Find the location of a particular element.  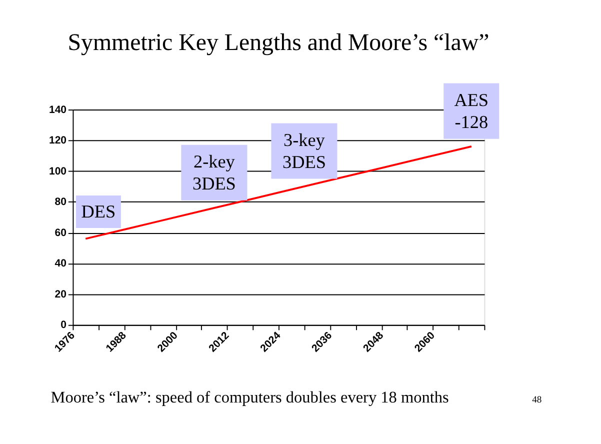

chart-title: Symmetric Key Lengths and Moore’s “law” is located at coordinates (279, 43).